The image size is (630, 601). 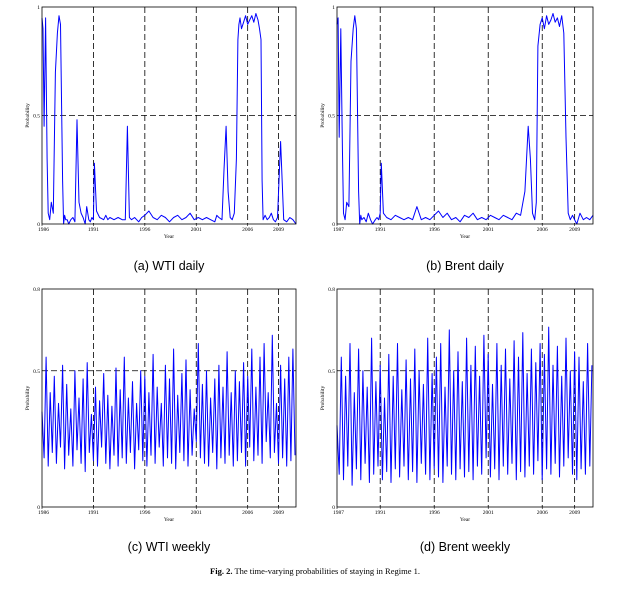 I want to click on caption-label: Fig. 2., so click(x=221, y=571).